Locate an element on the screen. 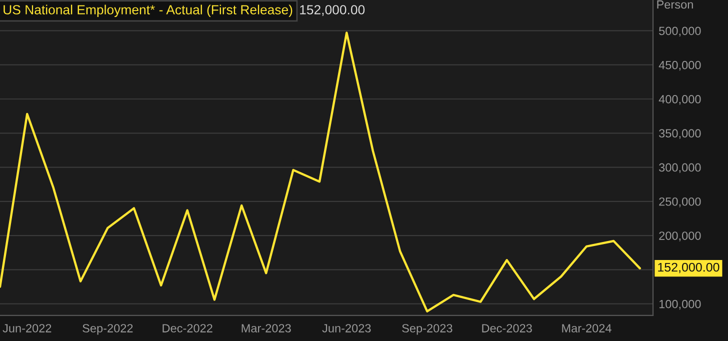  y-axis-title: Person is located at coordinates (675, 4).